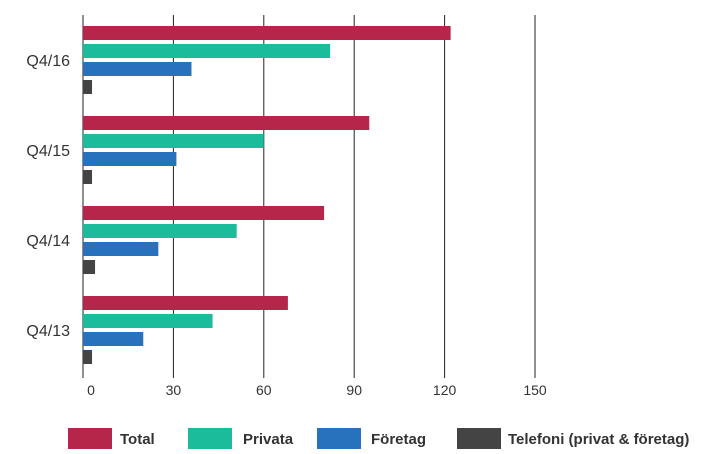  What do you see at coordinates (137, 439) in the screenshot?
I see `legend-label: Total` at bounding box center [137, 439].